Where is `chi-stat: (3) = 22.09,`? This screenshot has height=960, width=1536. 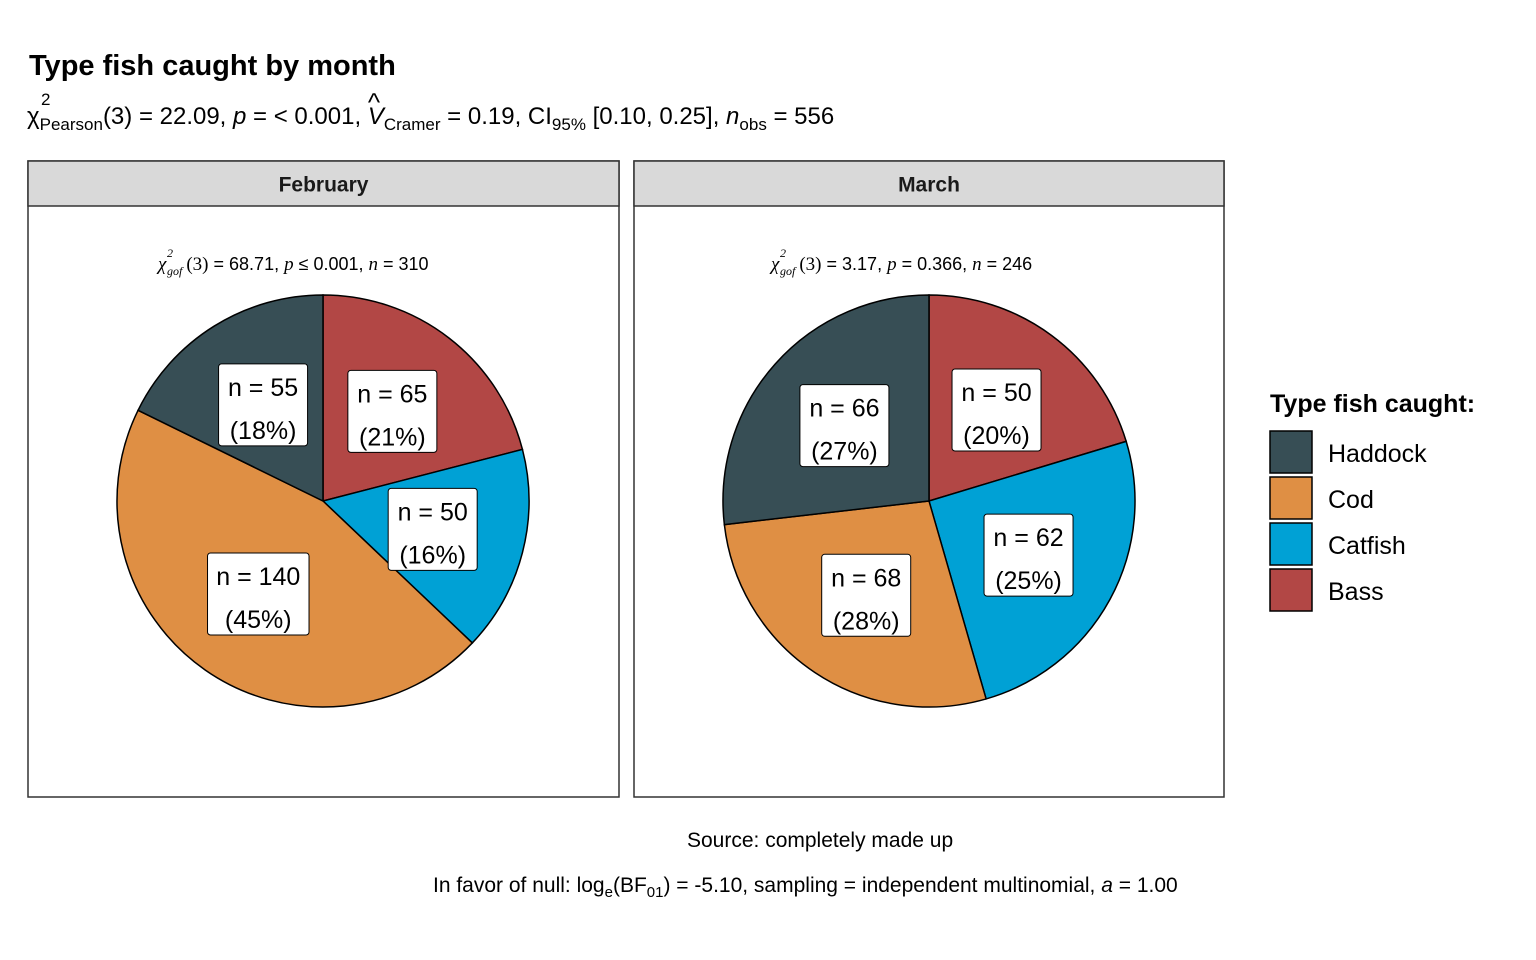
chi-stat: (3) = 22.09, is located at coordinates (168, 116).